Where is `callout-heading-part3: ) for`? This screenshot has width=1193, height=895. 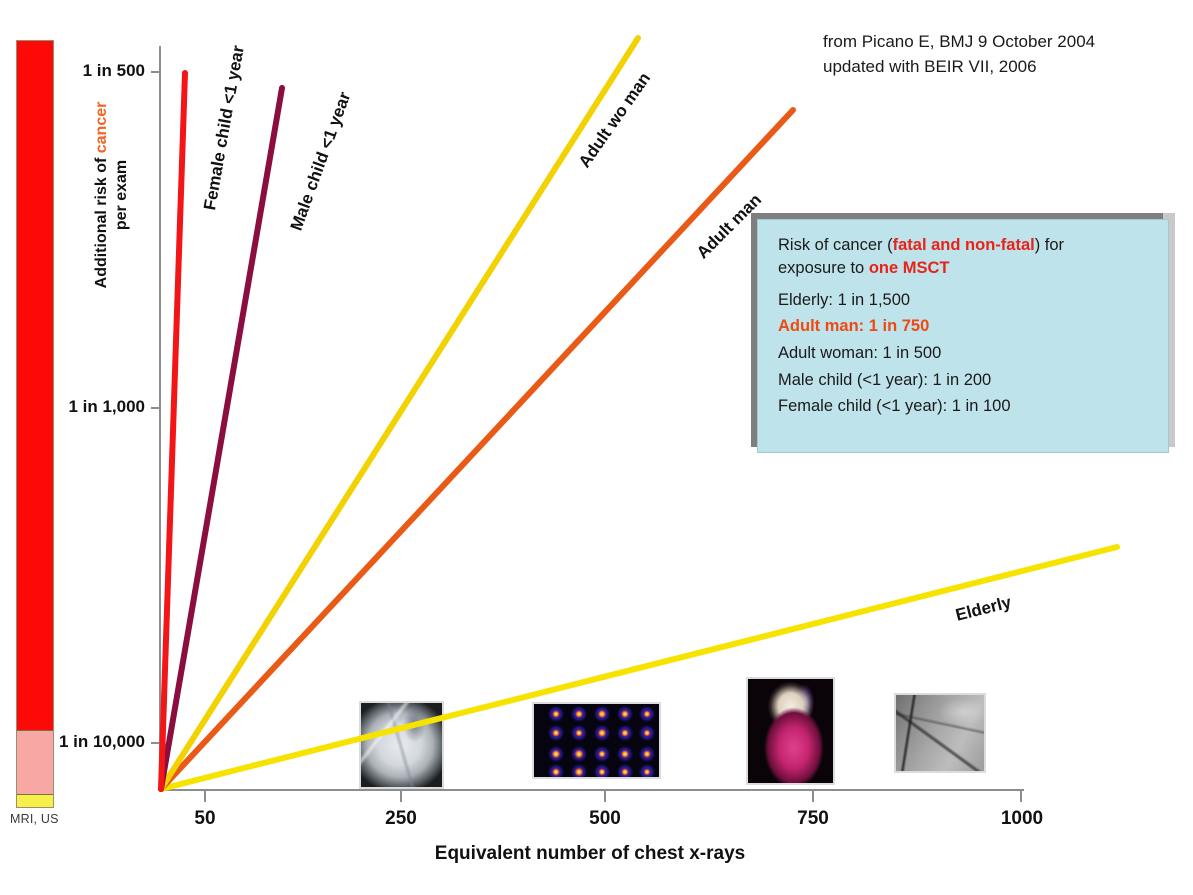 callout-heading-part3: ) for is located at coordinates (1049, 245).